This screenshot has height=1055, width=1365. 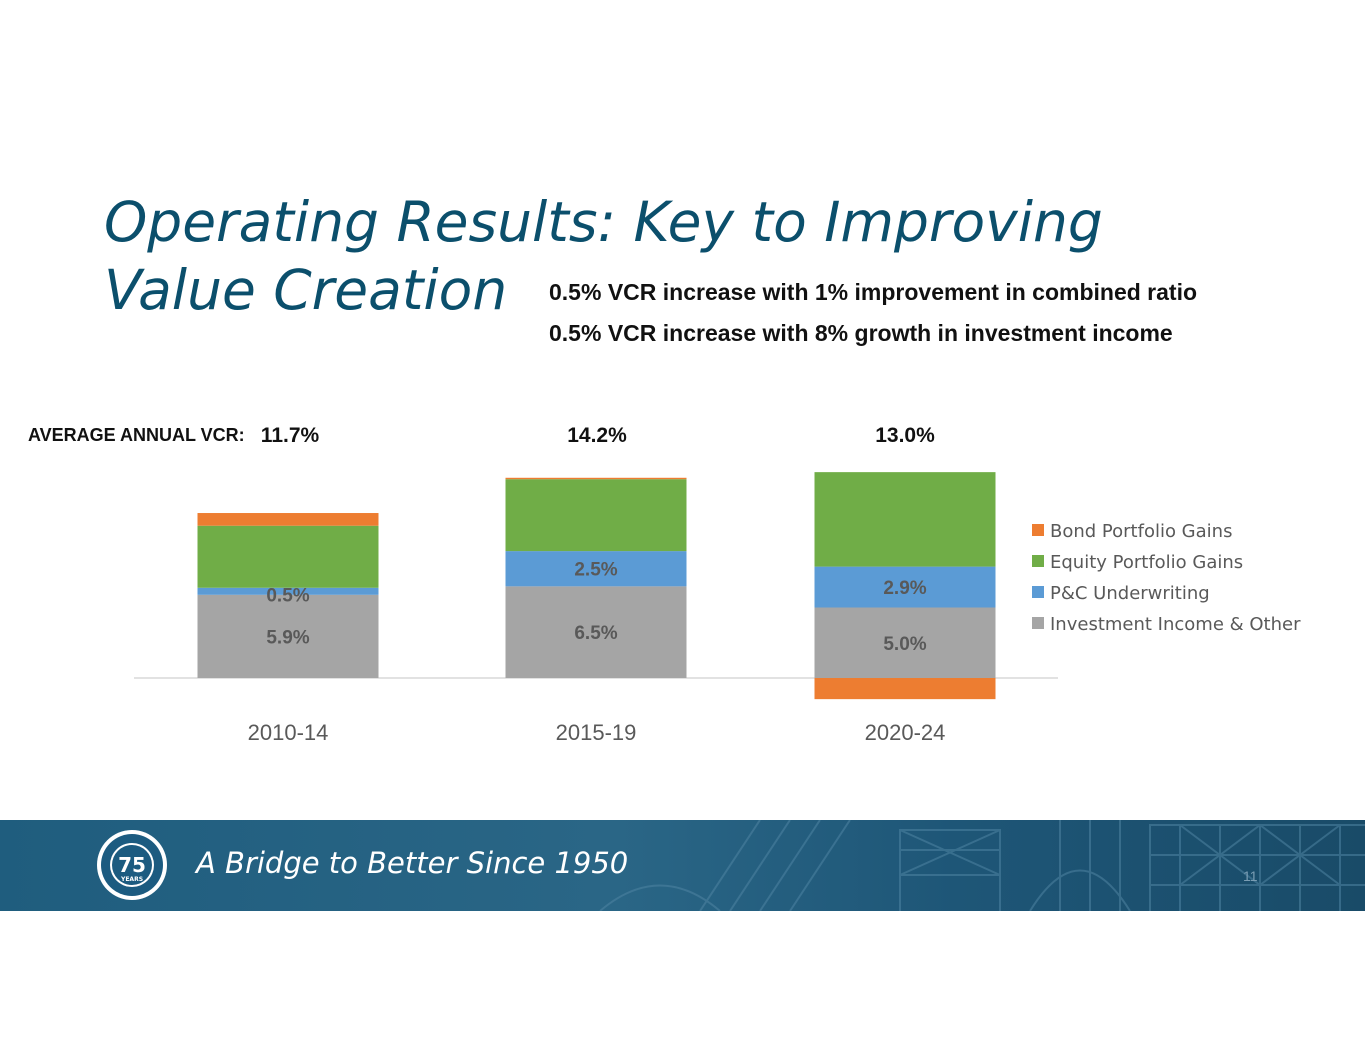 I want to click on footer-tagline: A Bridge to Better Since 1950, so click(x=412, y=863).